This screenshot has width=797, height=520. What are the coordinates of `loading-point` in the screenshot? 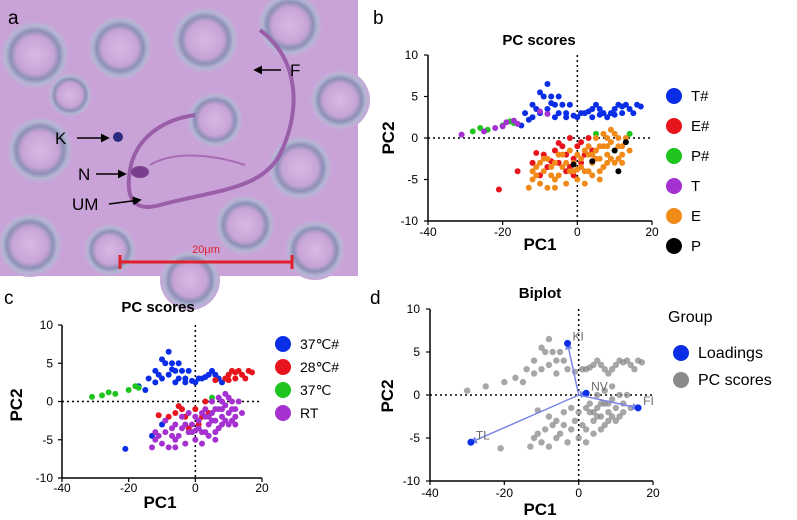 It's located at (586, 393).